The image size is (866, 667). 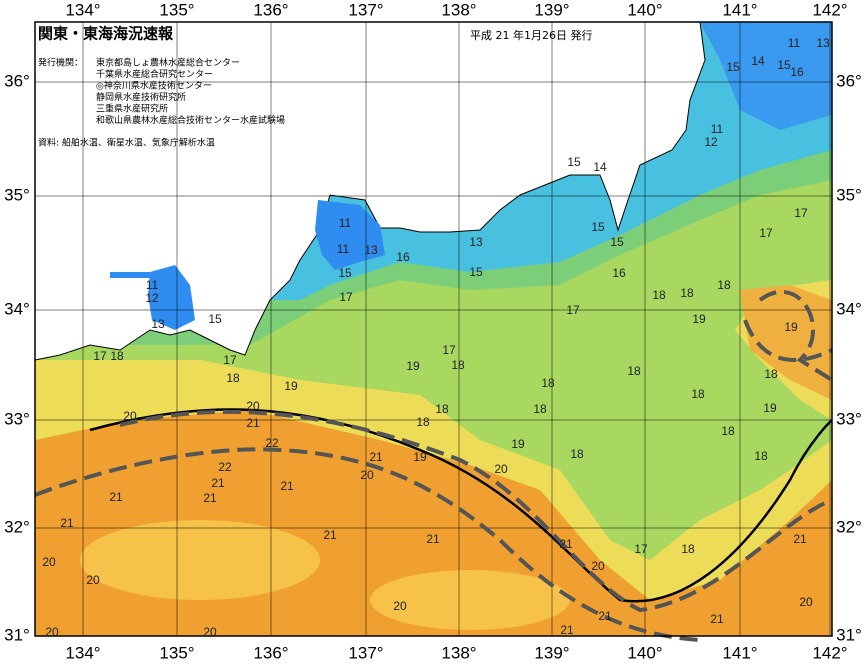 What do you see at coordinates (17, 526) in the screenshot?
I see `lat-label-left: 32°` at bounding box center [17, 526].